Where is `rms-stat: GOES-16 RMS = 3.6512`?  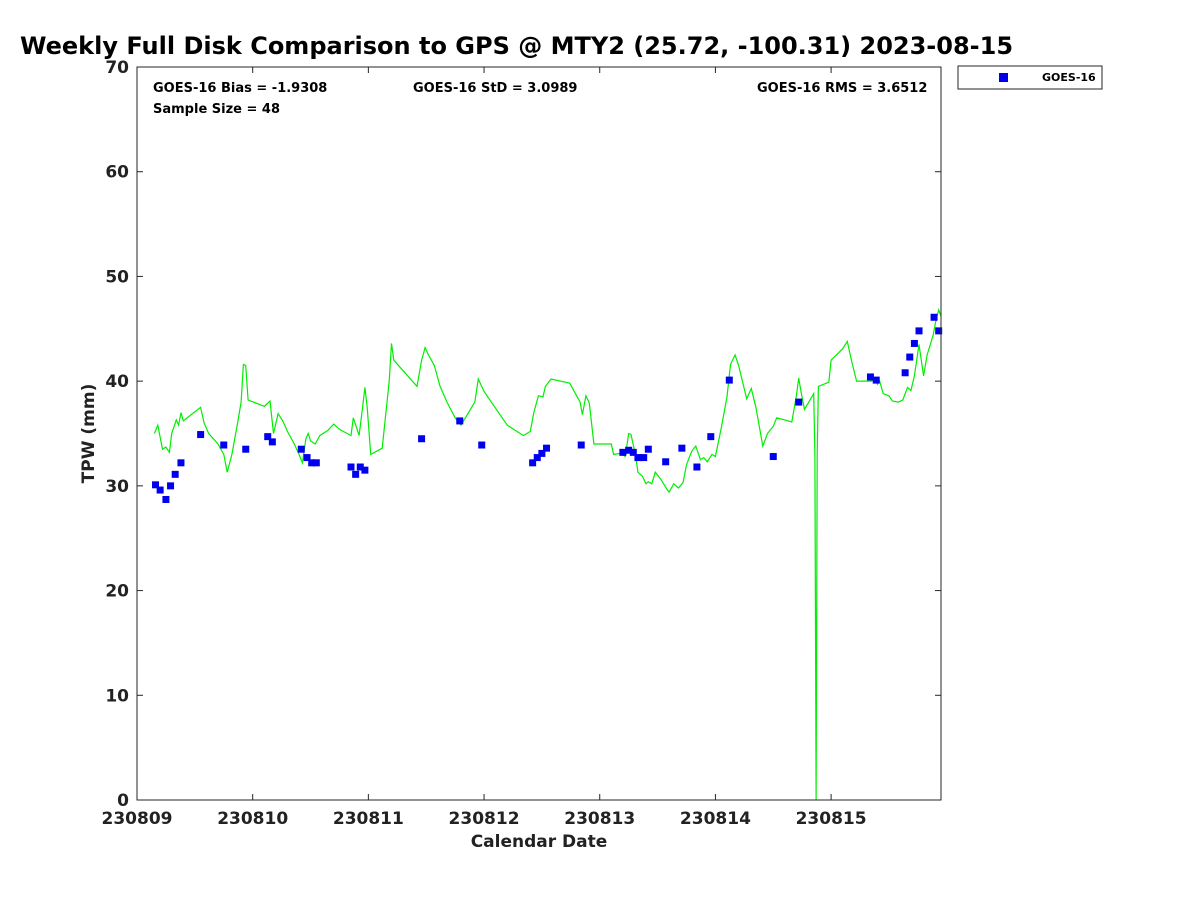 rms-stat: GOES-16 RMS = 3.6512 is located at coordinates (842, 88).